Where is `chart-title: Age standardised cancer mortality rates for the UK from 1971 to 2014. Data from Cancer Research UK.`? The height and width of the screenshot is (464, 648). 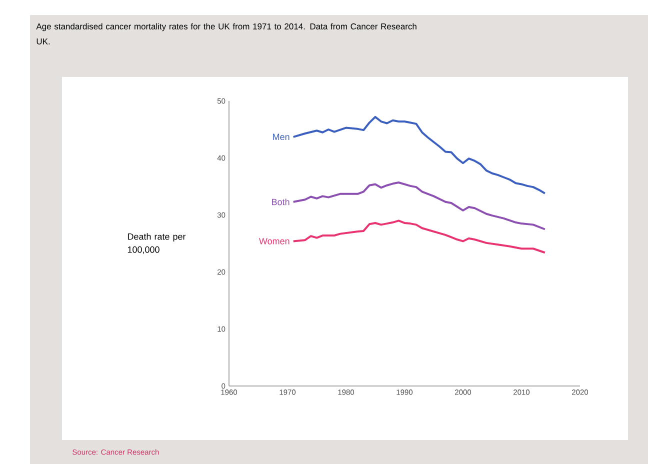
chart-title: Age standardised cancer mortality rates for the UK from 1971 to 2014. Data from Cancer Research UK. is located at coordinates (226, 33).